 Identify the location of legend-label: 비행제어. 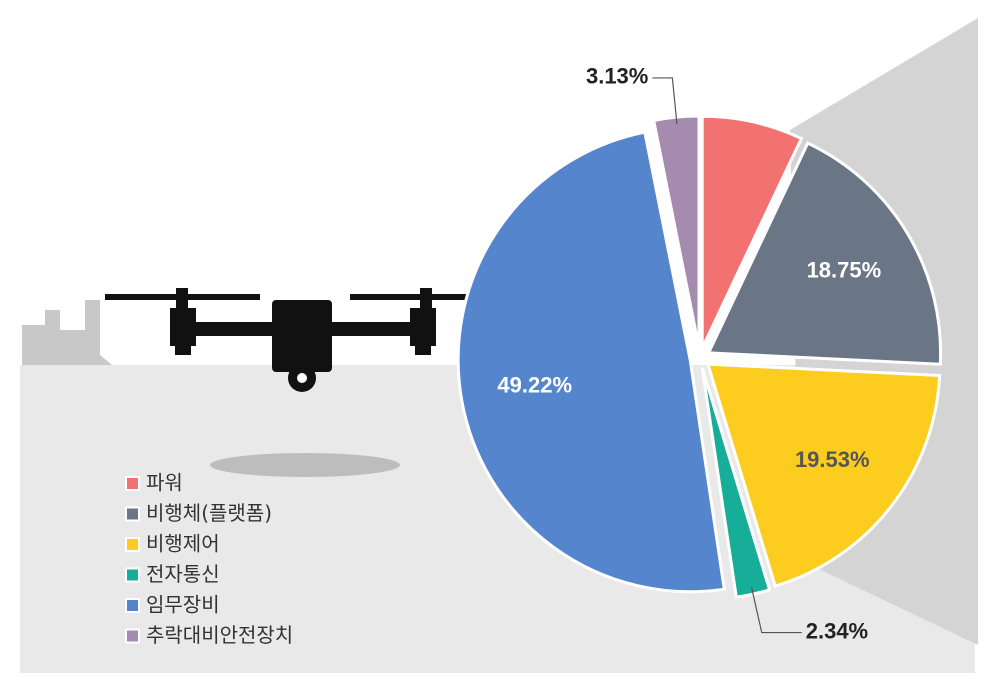
(183, 544).